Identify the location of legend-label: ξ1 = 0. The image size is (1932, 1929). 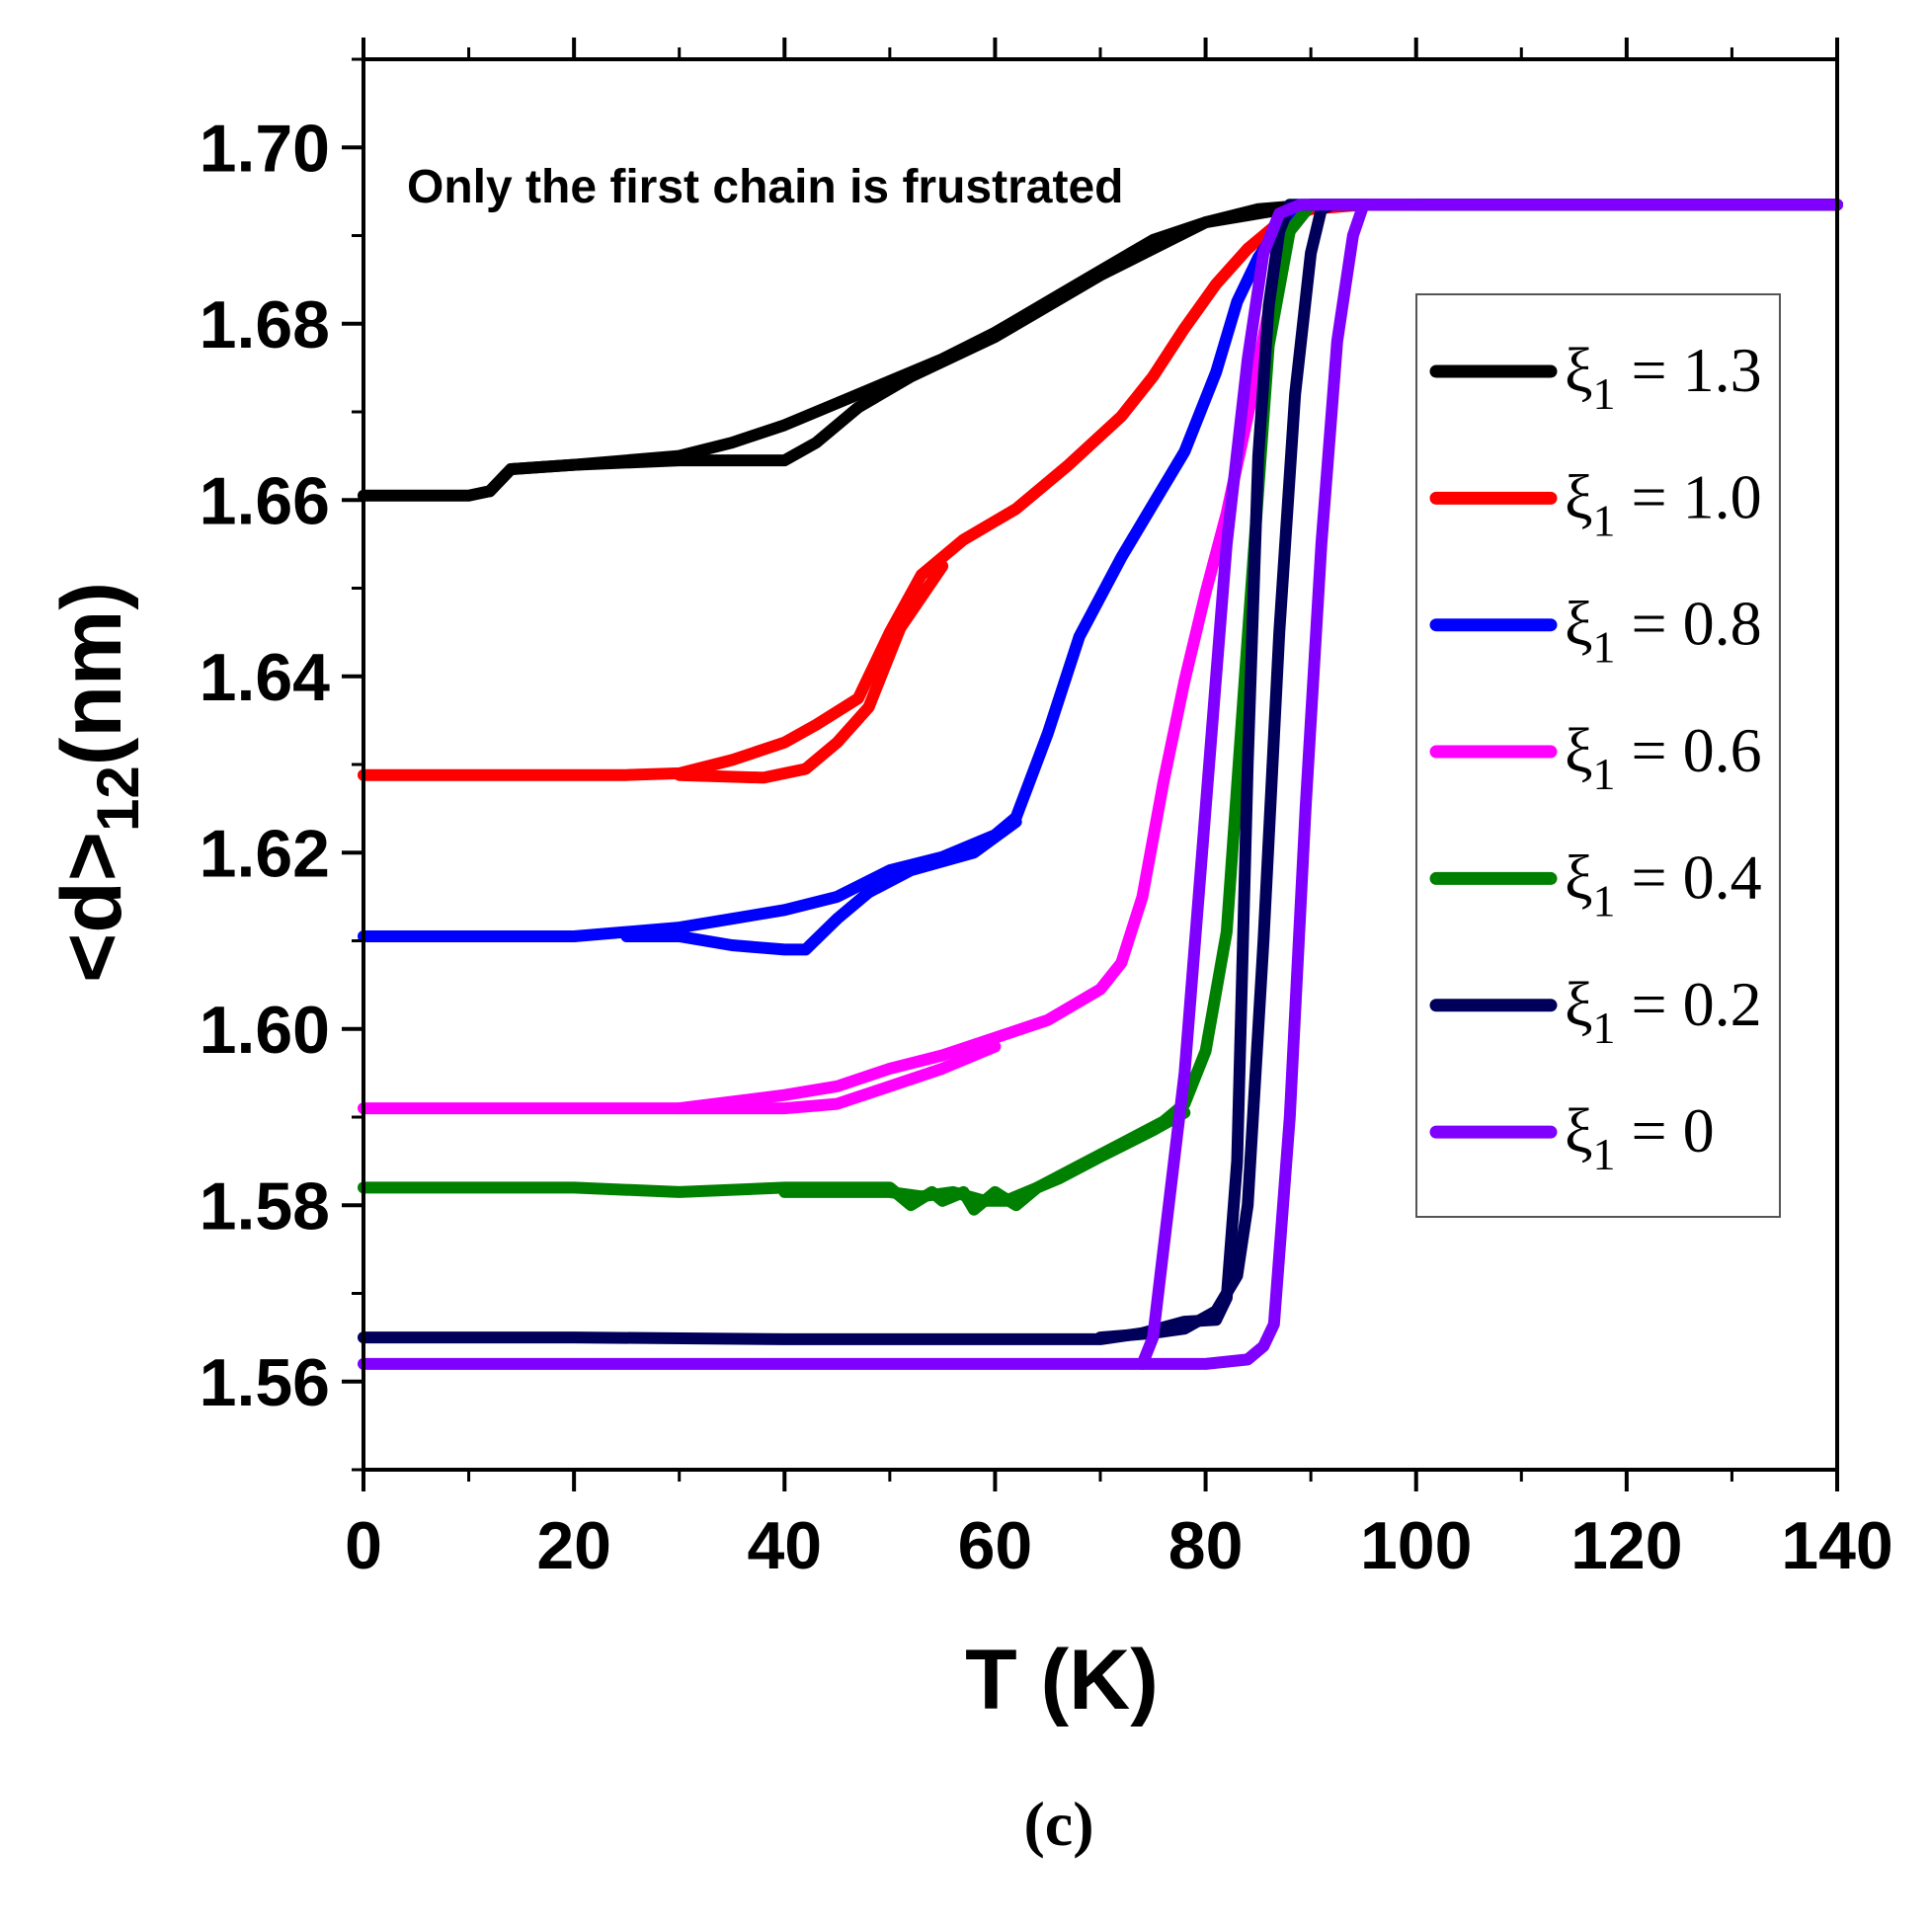
(1640, 1137).